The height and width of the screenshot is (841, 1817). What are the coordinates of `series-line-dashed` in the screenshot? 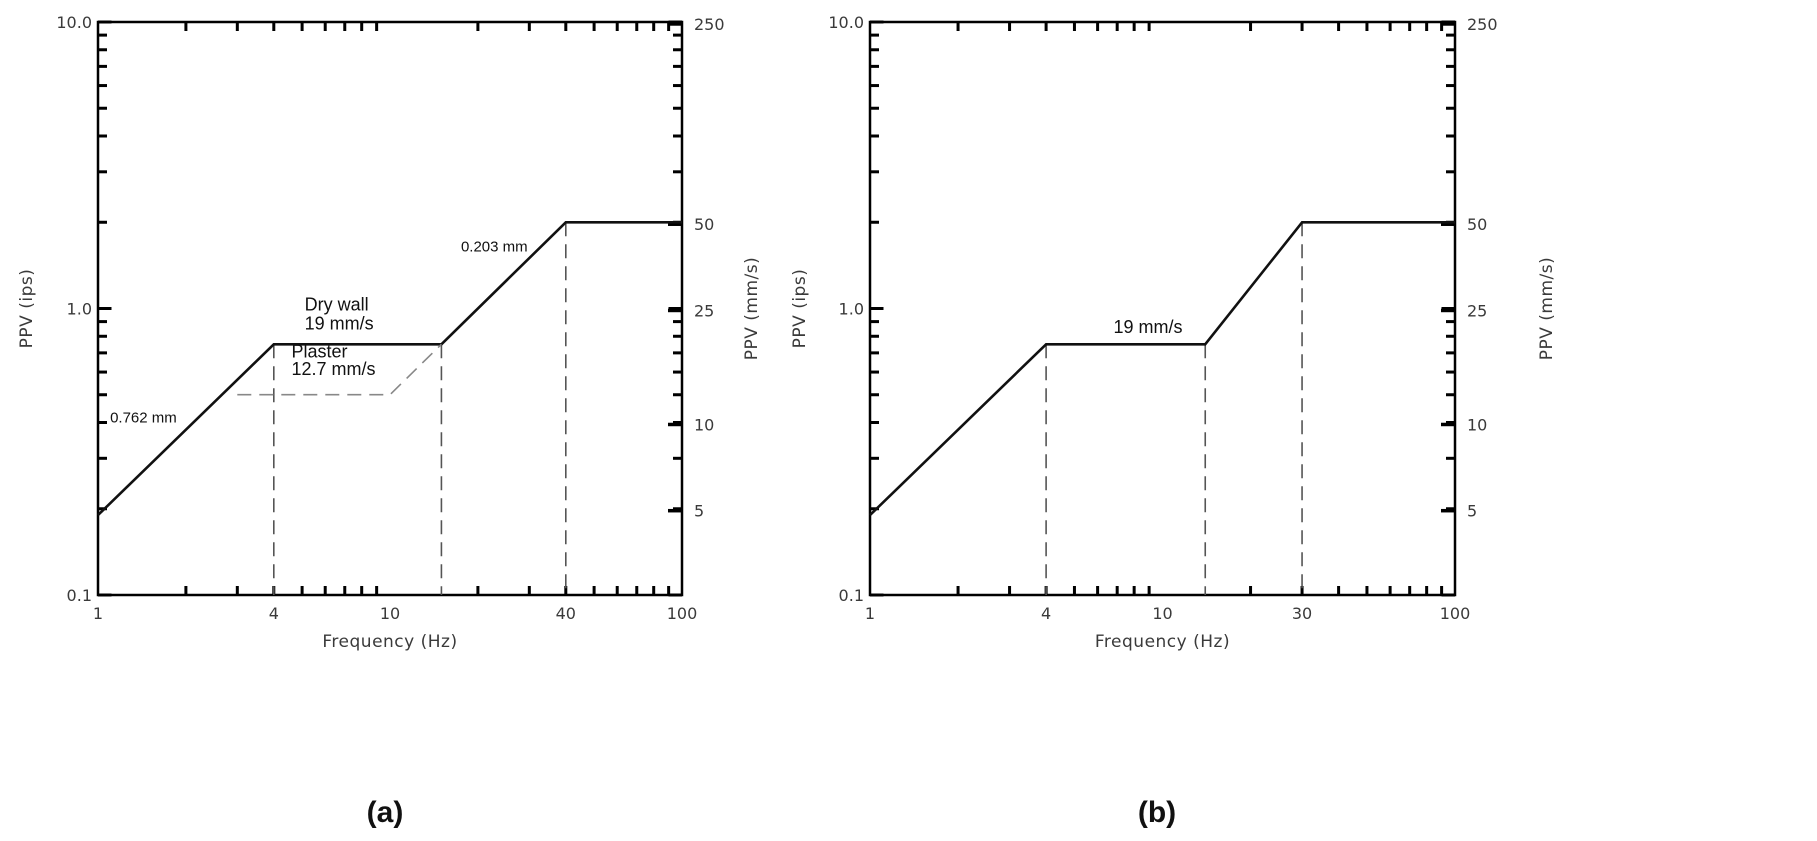 It's located at (339, 369).